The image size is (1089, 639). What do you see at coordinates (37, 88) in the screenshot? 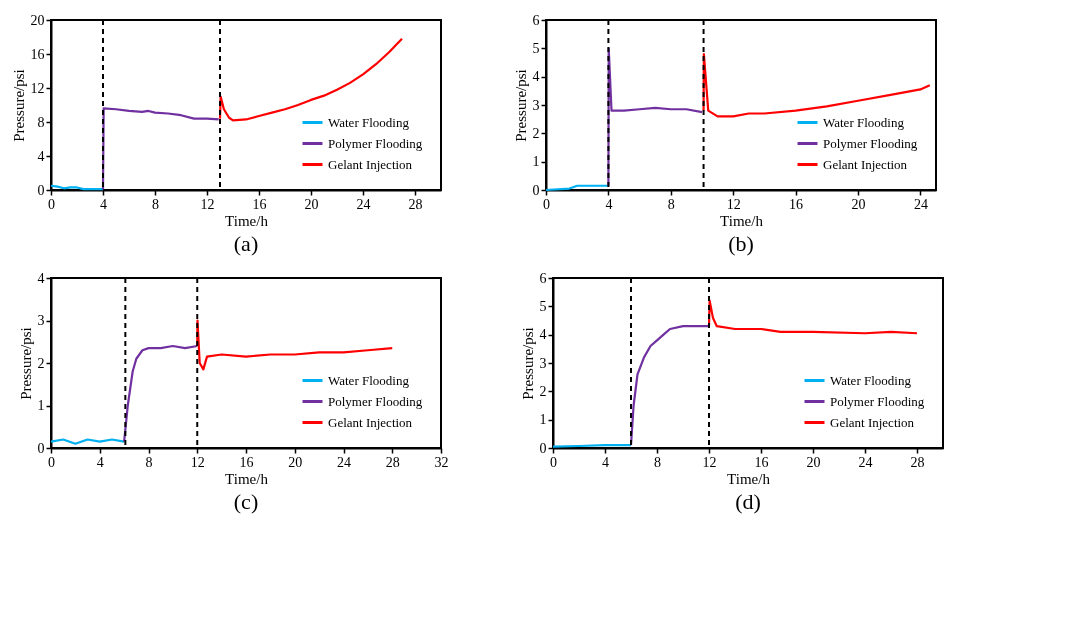
I see `y-tick-label: 12` at bounding box center [37, 88].